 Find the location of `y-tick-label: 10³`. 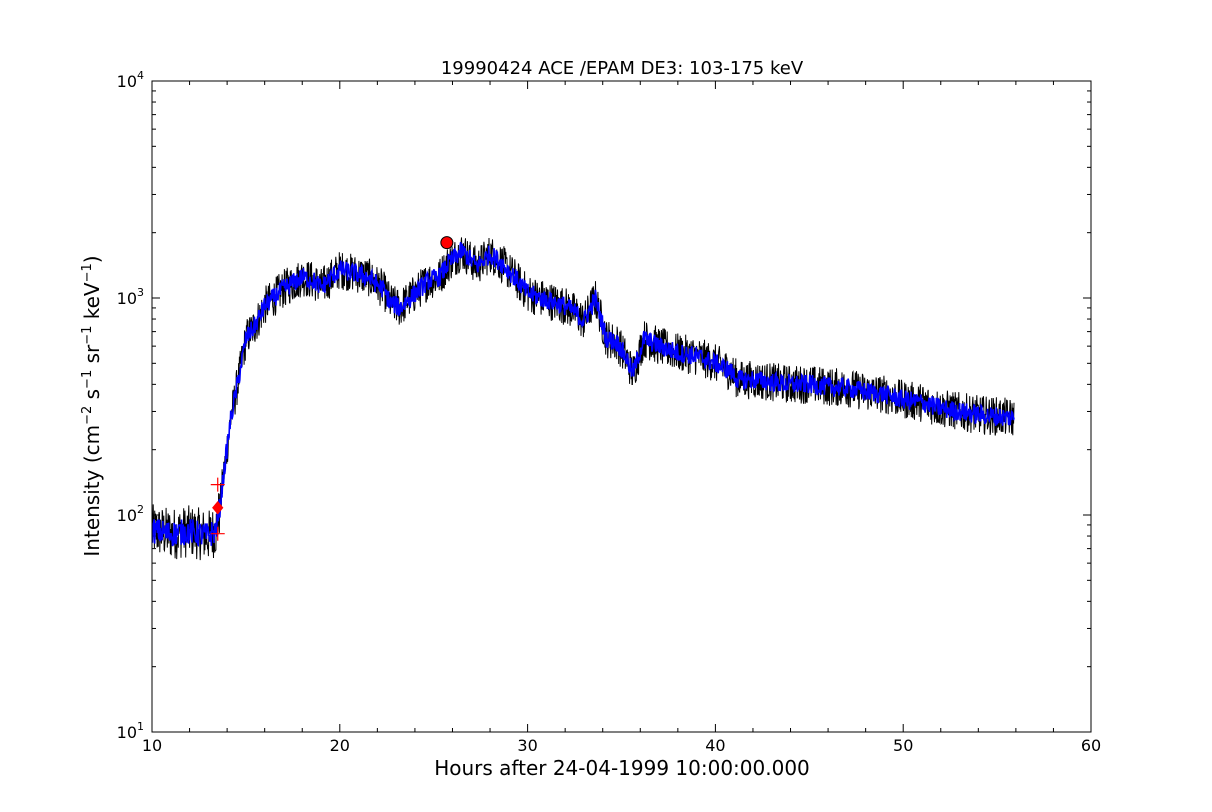

y-tick-label: 10³ is located at coordinates (130, 297).